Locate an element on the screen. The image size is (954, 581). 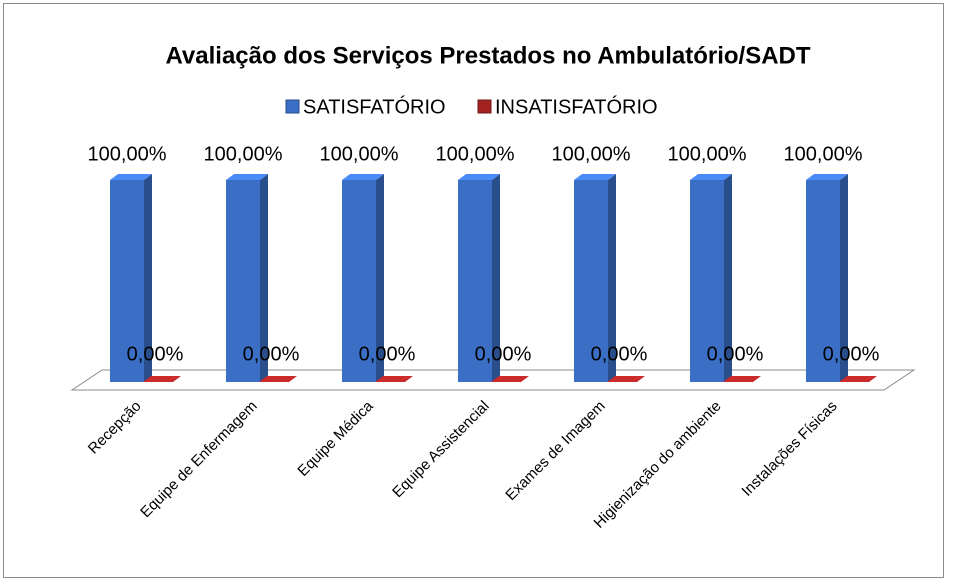
legend-label: INSATISFATÓRIO is located at coordinates (576, 106).